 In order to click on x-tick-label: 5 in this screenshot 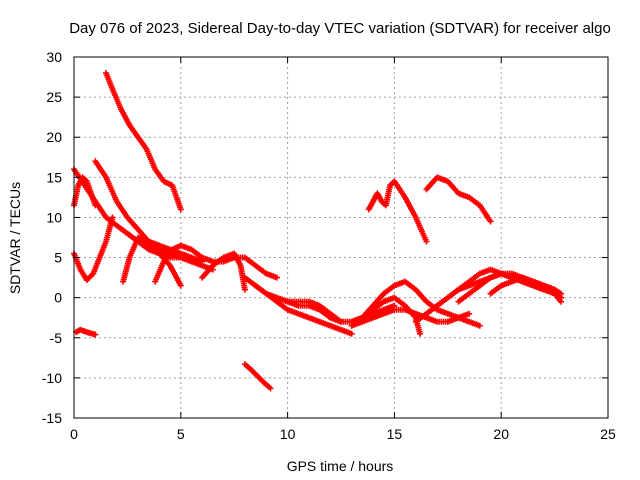, I will do `click(181, 434)`.